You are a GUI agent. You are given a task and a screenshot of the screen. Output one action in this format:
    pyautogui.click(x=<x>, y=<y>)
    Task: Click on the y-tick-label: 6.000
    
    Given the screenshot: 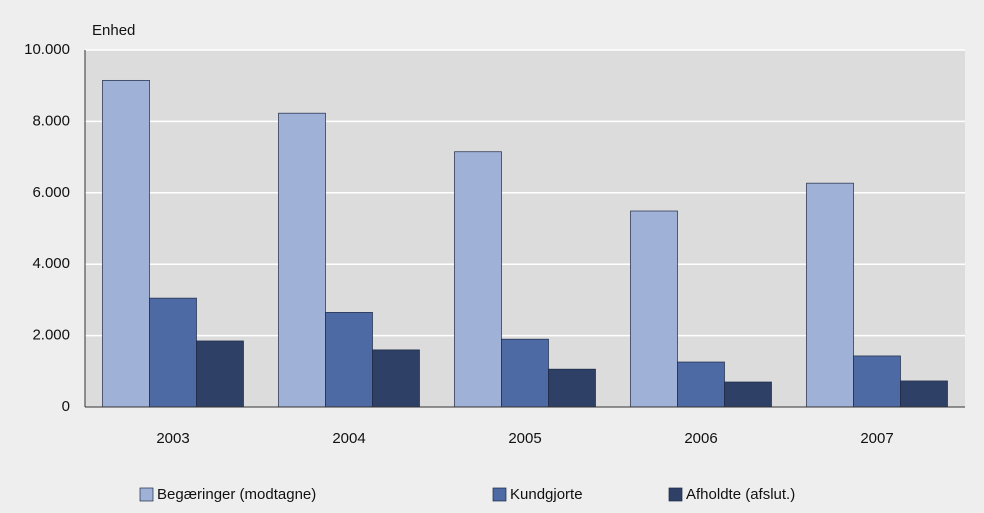 What is the action you would take?
    pyautogui.click(x=51, y=192)
    